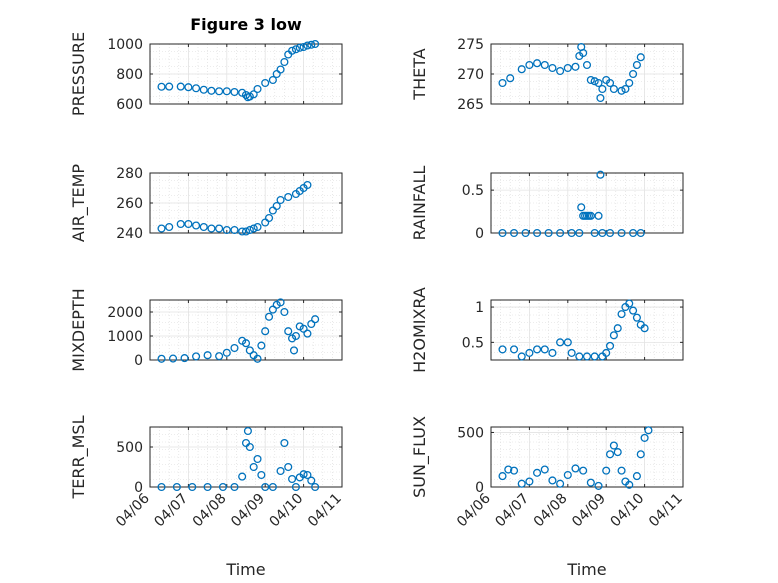  Describe the element at coordinates (473, 343) in the screenshot. I see `y-tick-label: 0.5` at that location.